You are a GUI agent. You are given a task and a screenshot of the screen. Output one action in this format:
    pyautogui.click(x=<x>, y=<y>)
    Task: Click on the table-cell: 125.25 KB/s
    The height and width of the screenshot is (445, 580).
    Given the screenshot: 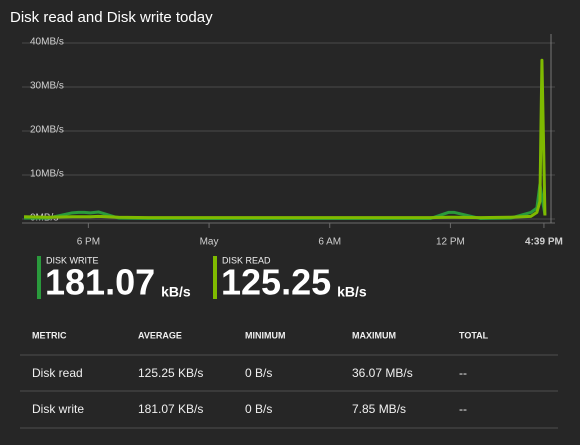 What is the action you would take?
    pyautogui.click(x=170, y=373)
    